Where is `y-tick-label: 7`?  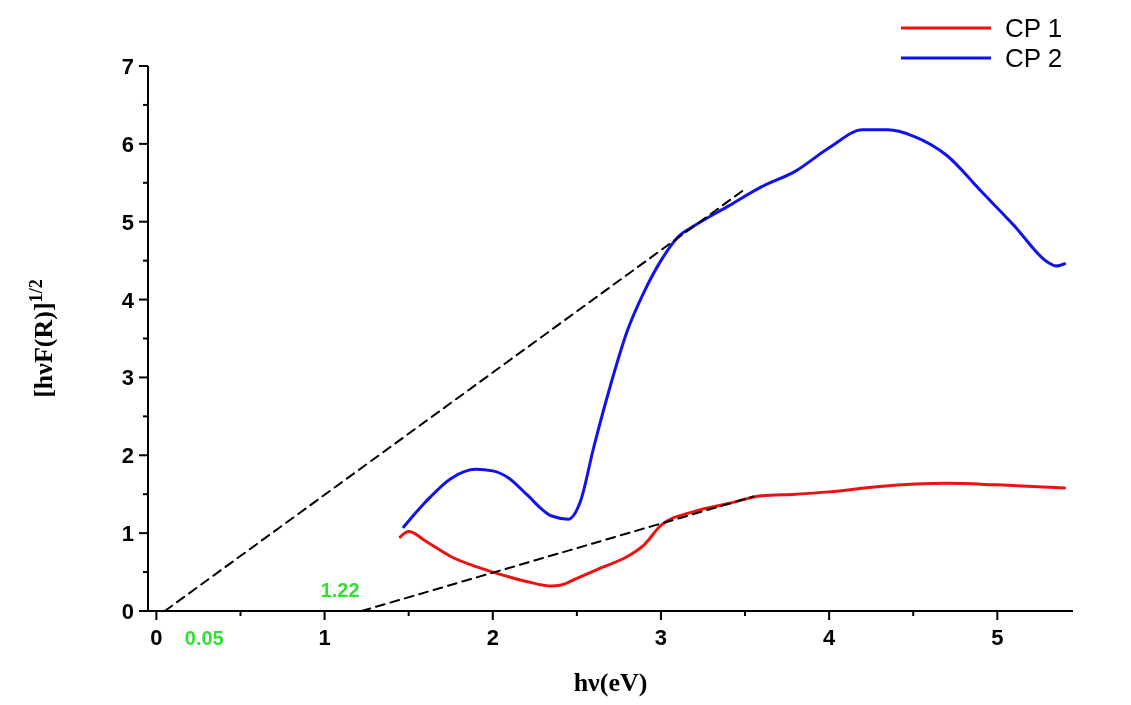
y-tick-label: 7 is located at coordinates (127, 66).